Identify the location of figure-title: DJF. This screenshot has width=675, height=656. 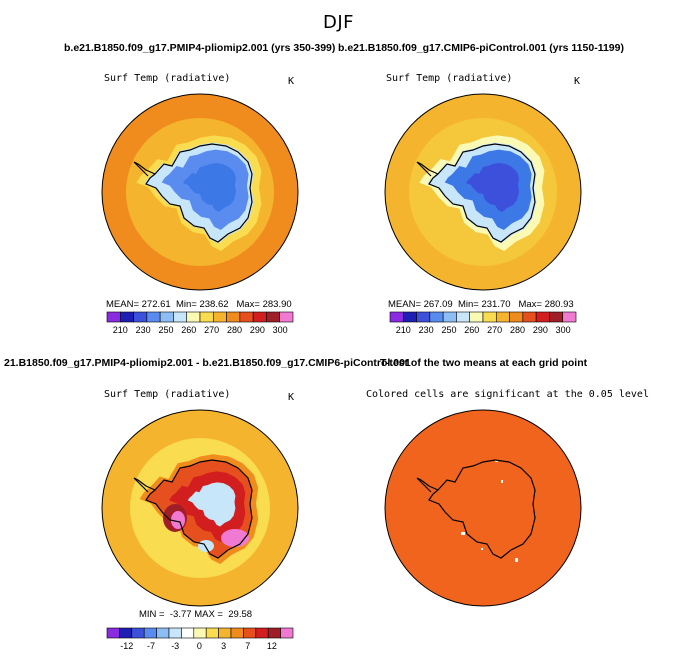
(339, 22).